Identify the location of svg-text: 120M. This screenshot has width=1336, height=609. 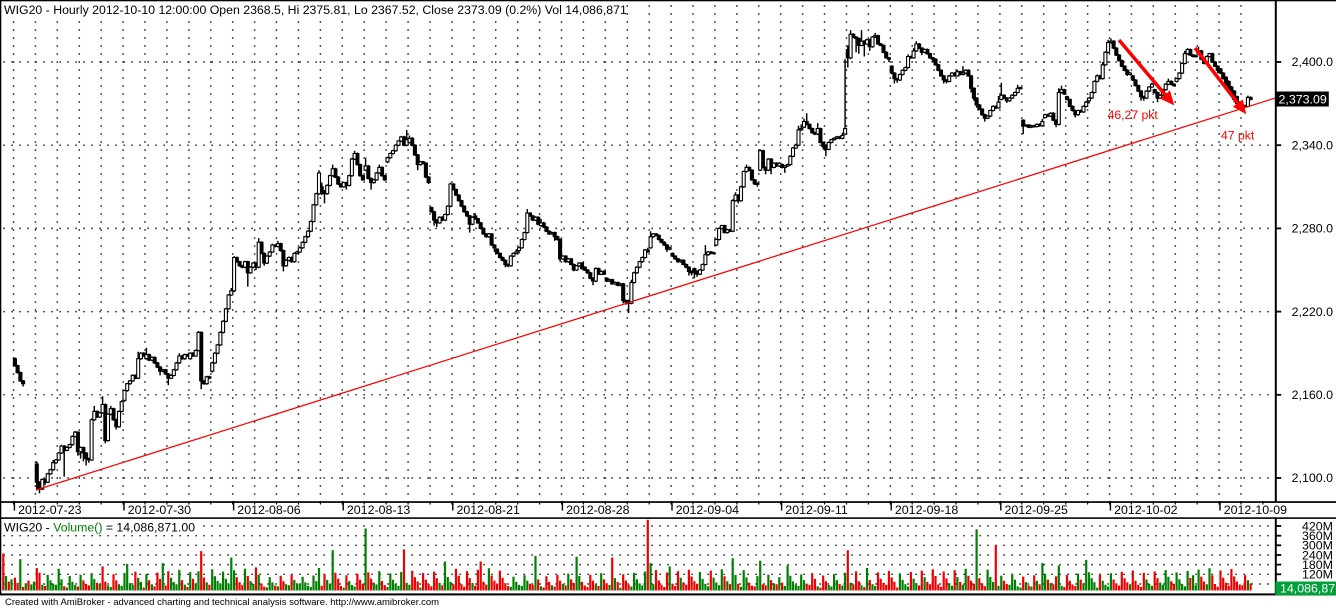
(1317, 575).